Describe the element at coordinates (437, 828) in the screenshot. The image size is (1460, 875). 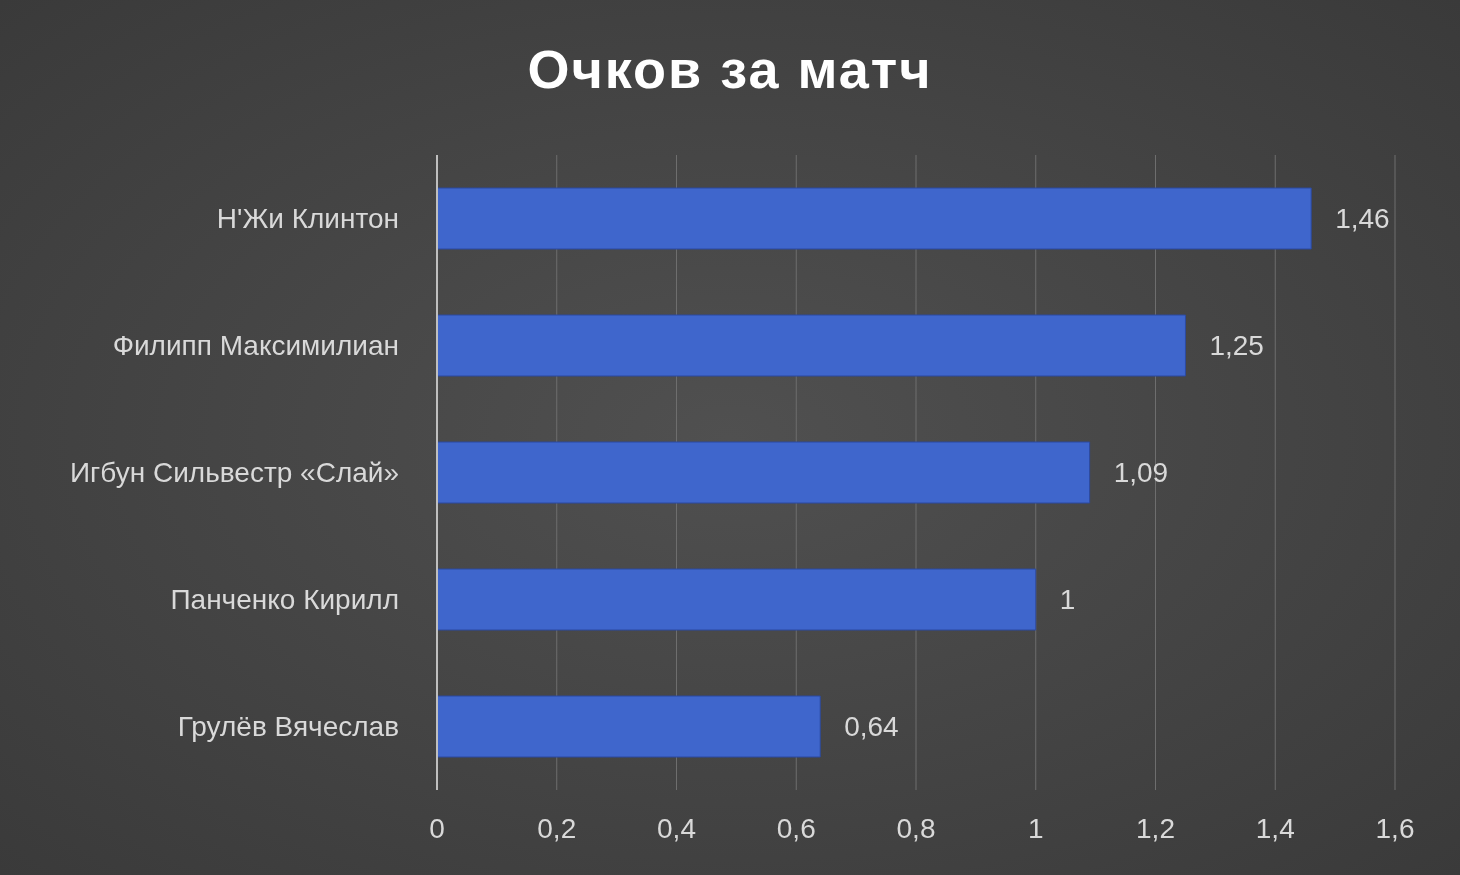
I see `x-tick-label: 0` at that location.